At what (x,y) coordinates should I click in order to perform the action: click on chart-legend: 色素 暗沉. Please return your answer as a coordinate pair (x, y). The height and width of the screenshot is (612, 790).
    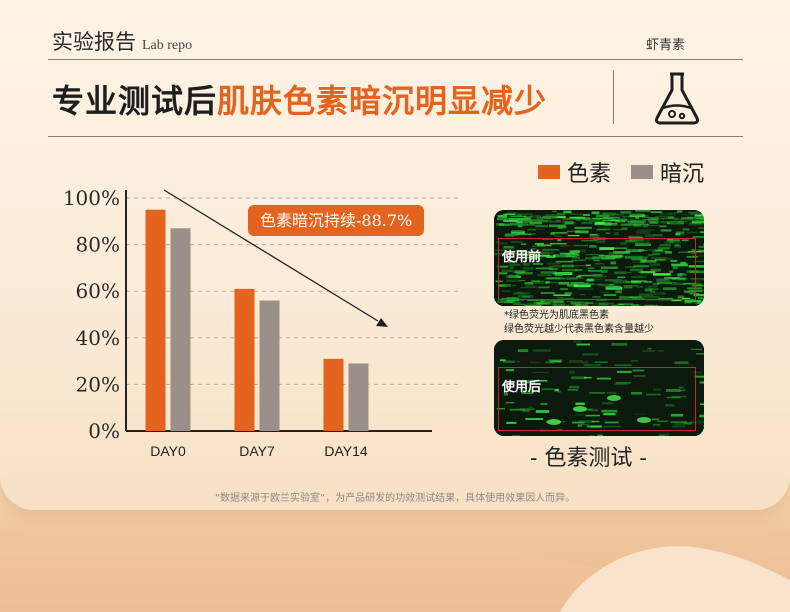
    Looking at the image, I should click on (621, 172).